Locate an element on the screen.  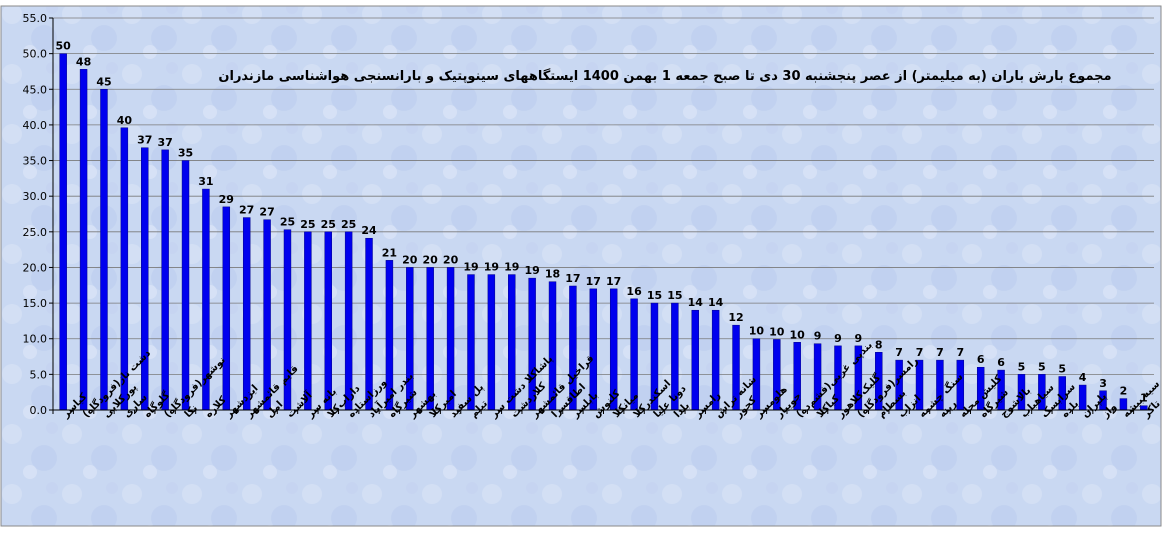
y-tick-label: 55.0 is located at coordinates (35, 18).